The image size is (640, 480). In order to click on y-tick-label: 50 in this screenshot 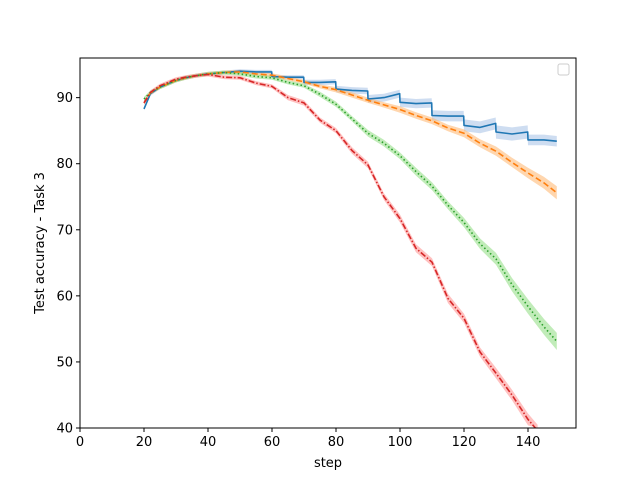, I will do `click(64, 362)`.